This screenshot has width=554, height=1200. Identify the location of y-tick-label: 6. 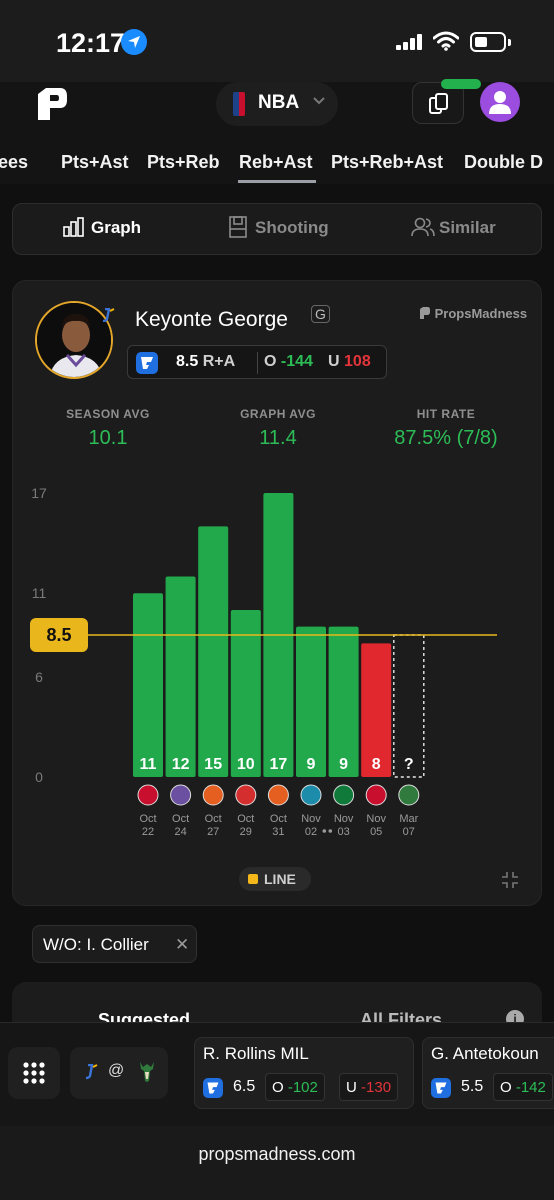
(39, 677).